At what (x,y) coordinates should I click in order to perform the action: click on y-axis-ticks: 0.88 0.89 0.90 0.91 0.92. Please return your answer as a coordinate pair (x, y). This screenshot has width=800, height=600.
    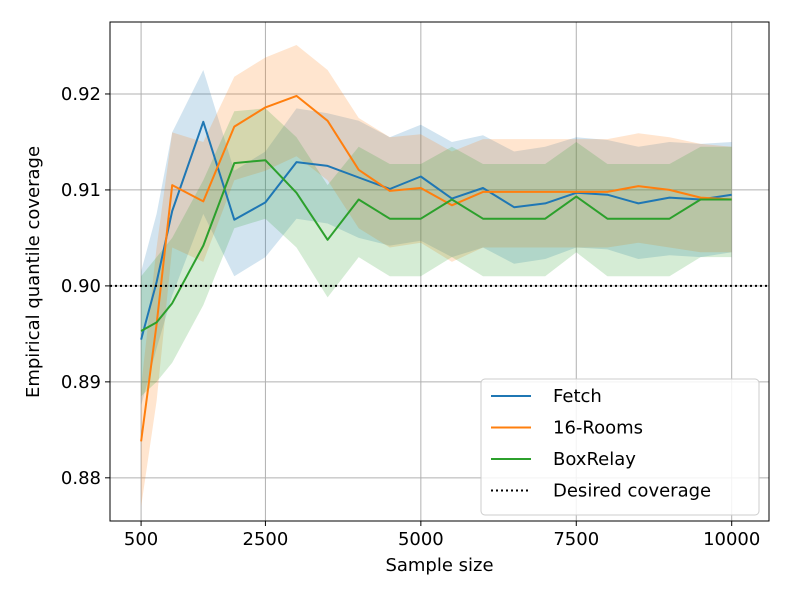
    Looking at the image, I should click on (85, 286).